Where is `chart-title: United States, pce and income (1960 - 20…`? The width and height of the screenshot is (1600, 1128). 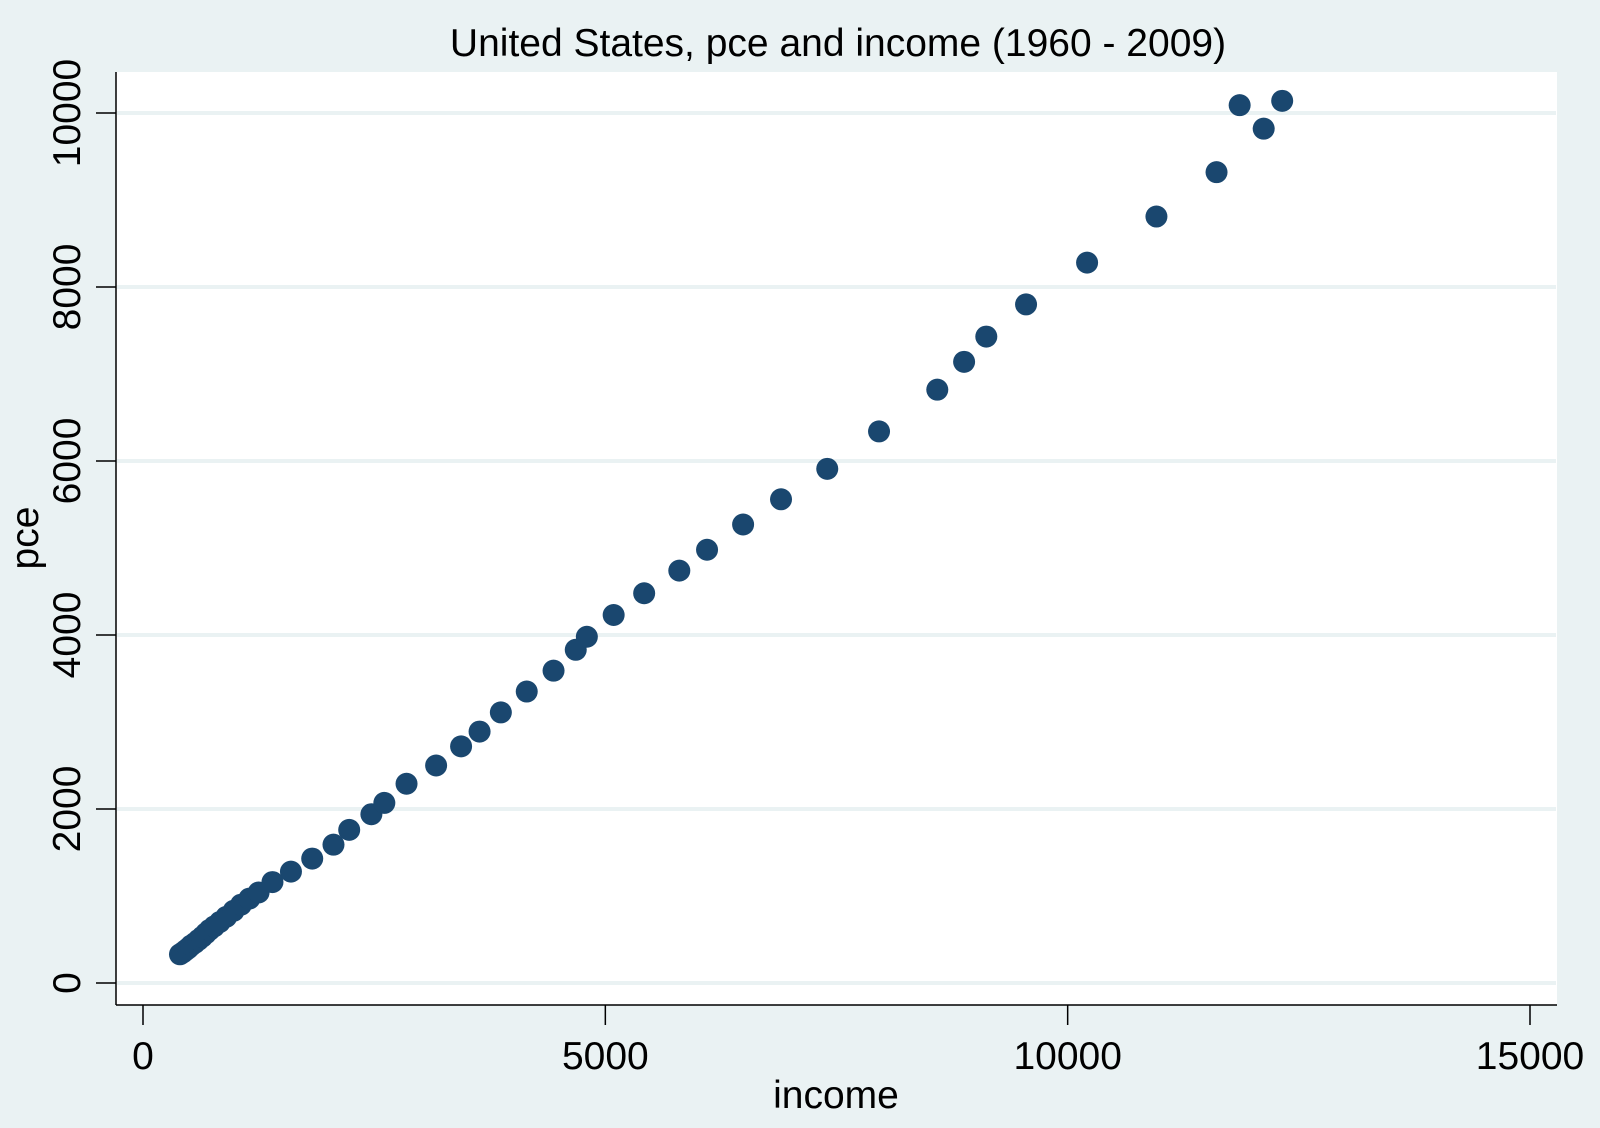 chart-title: United States, pce and income (1960 - 20… is located at coordinates (838, 43).